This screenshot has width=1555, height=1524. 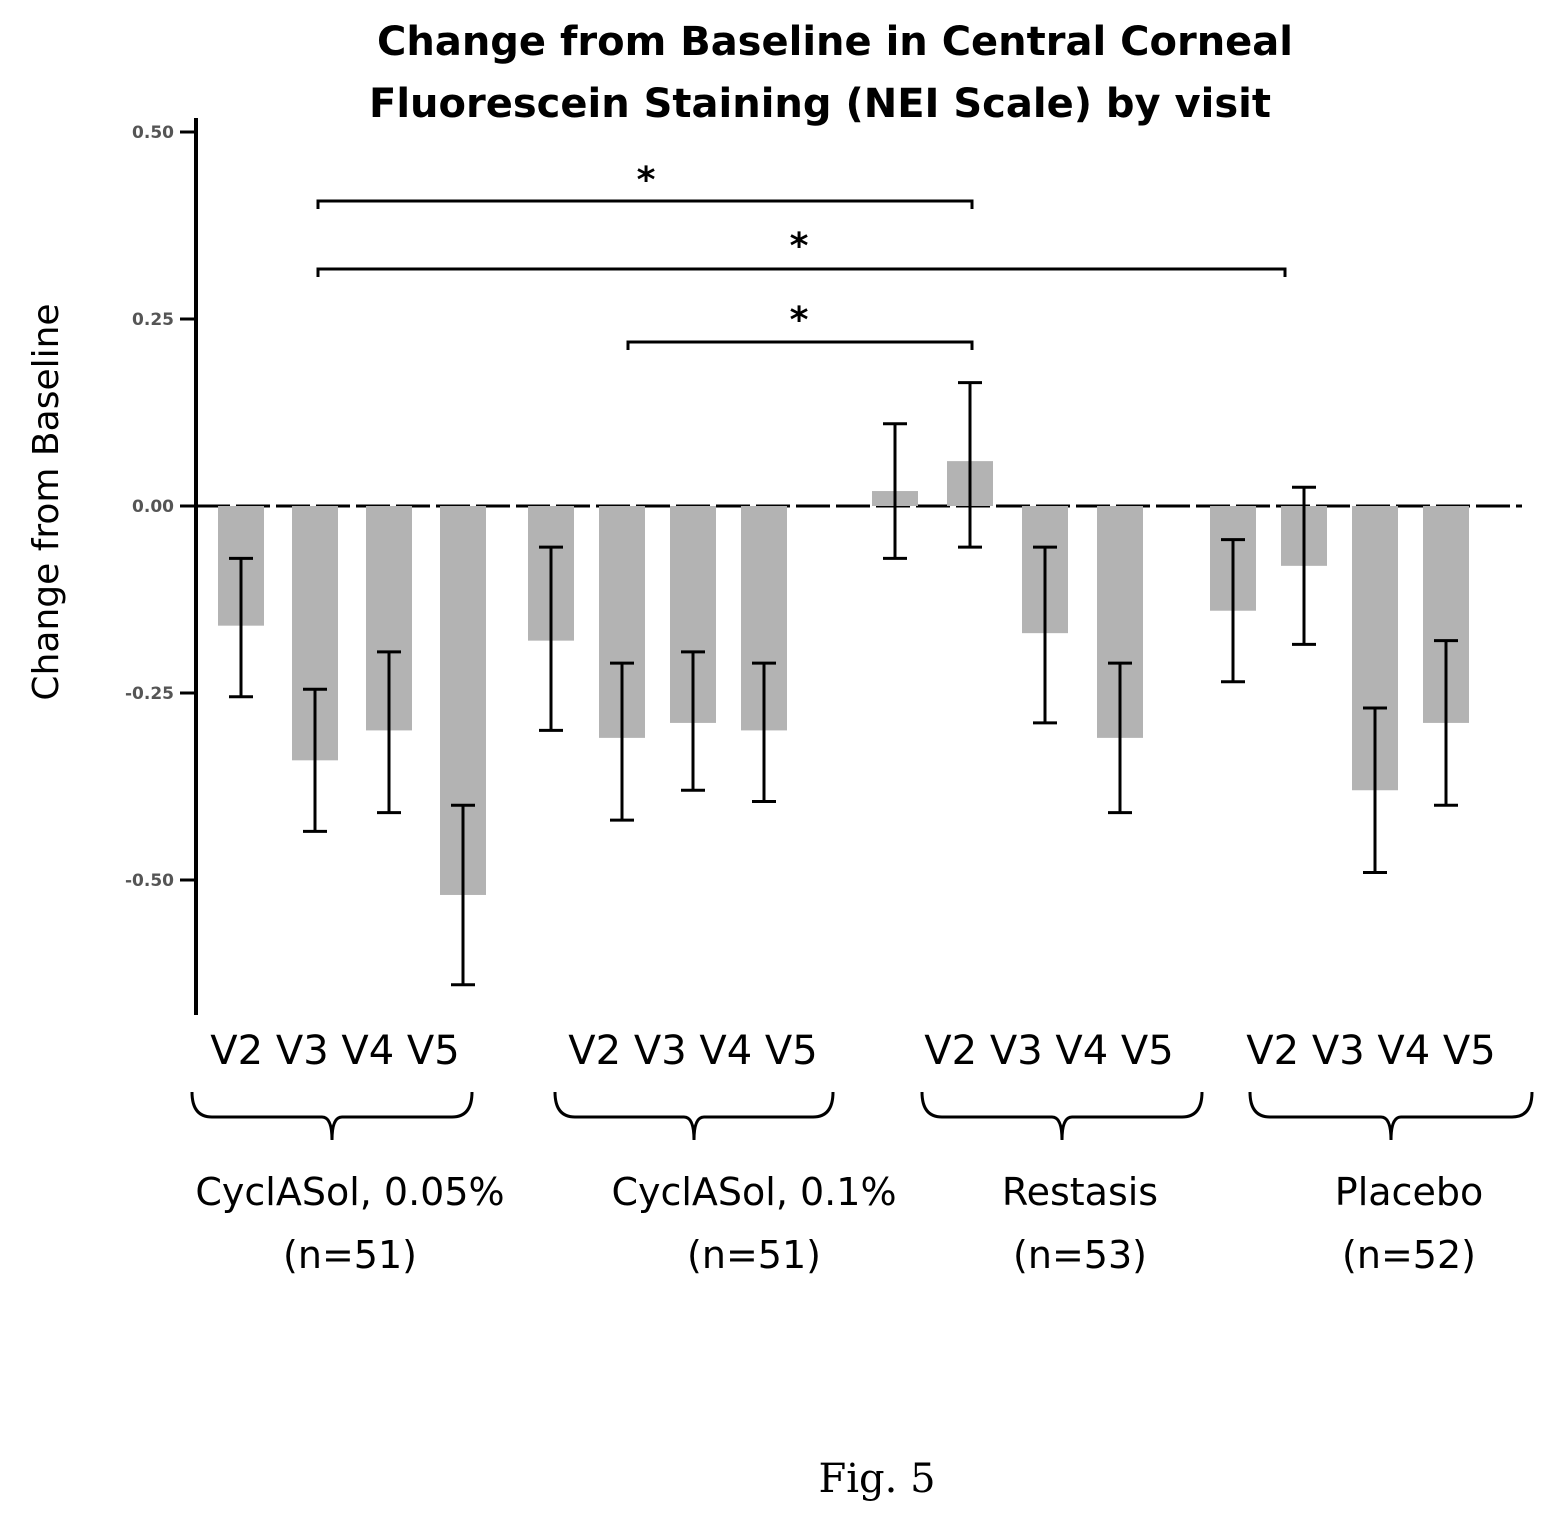 What do you see at coordinates (1409, 1255) in the screenshot?
I see `group-label-n: (n=52)` at bounding box center [1409, 1255].